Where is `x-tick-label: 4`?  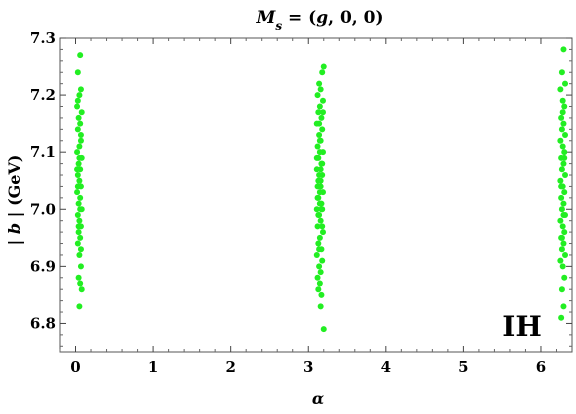 x-tick-label: 4 is located at coordinates (386, 367).